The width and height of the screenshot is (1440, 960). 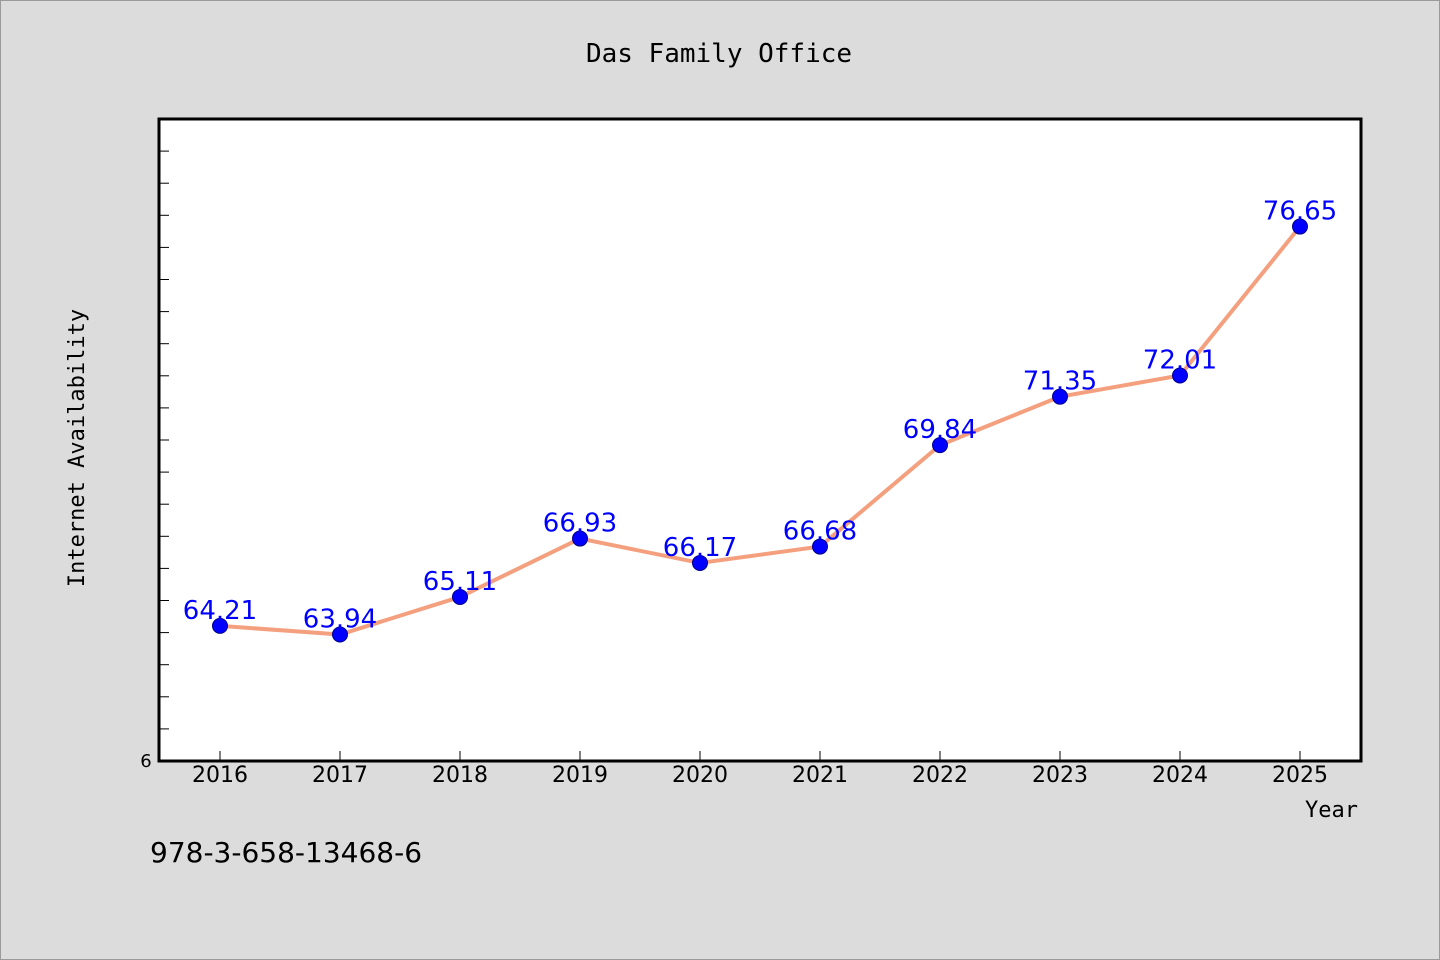 What do you see at coordinates (1180, 775) in the screenshot?
I see `x-tick-label: 2024` at bounding box center [1180, 775].